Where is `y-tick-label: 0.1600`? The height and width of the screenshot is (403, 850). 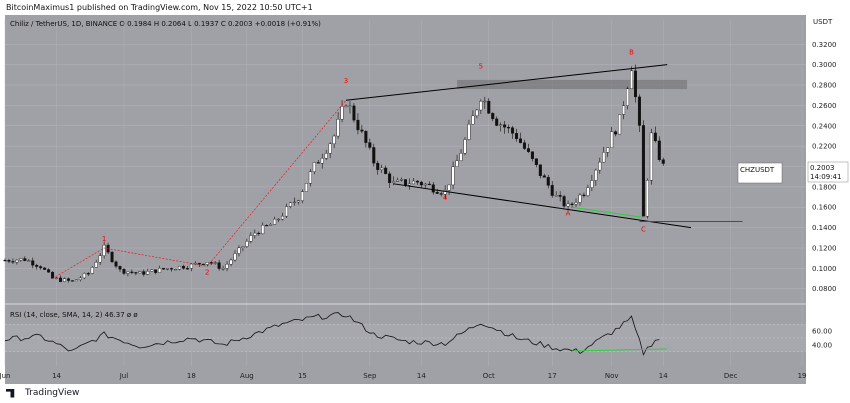 y-tick-label: 0.1600 is located at coordinates (824, 208).